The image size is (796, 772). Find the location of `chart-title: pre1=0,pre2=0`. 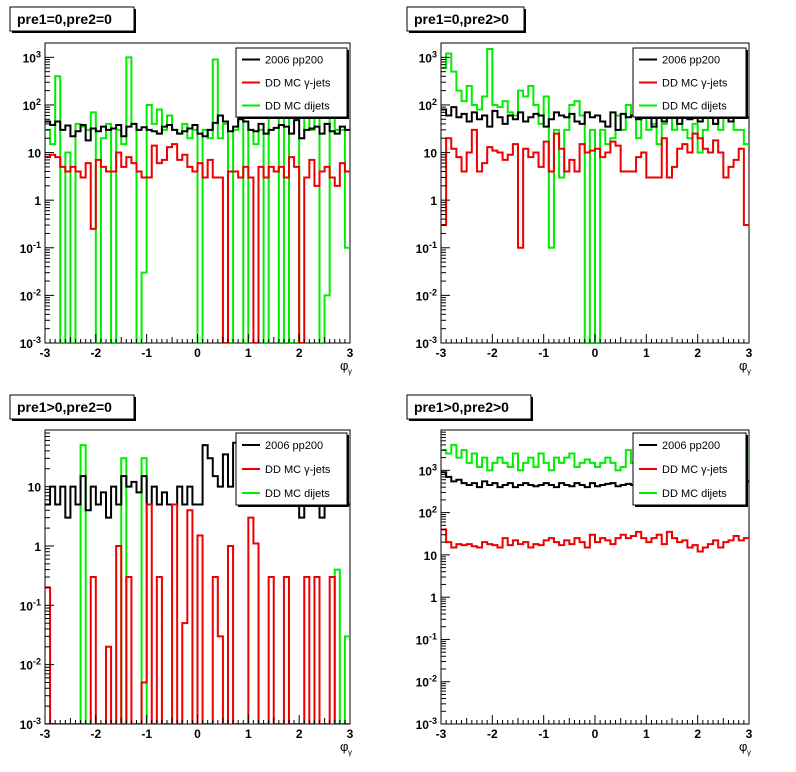

chart-title: pre1=0,pre2=0 is located at coordinates (64, 19).